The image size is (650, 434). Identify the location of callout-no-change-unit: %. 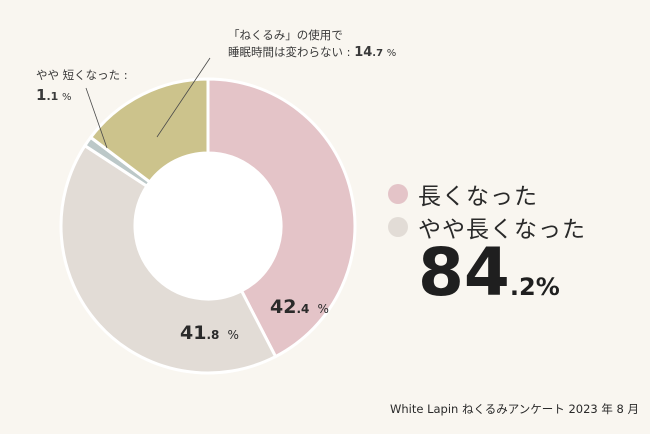
(391, 53).